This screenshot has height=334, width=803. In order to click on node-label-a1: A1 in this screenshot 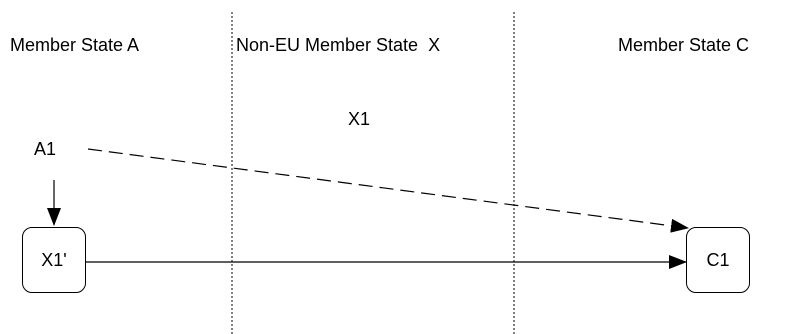, I will do `click(45, 149)`.